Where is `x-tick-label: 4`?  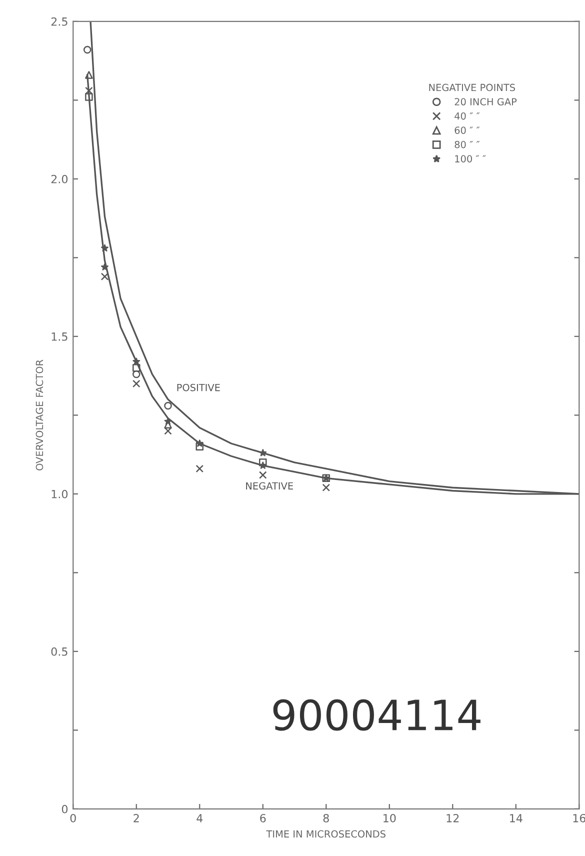 x-tick-label: 4 is located at coordinates (199, 818).